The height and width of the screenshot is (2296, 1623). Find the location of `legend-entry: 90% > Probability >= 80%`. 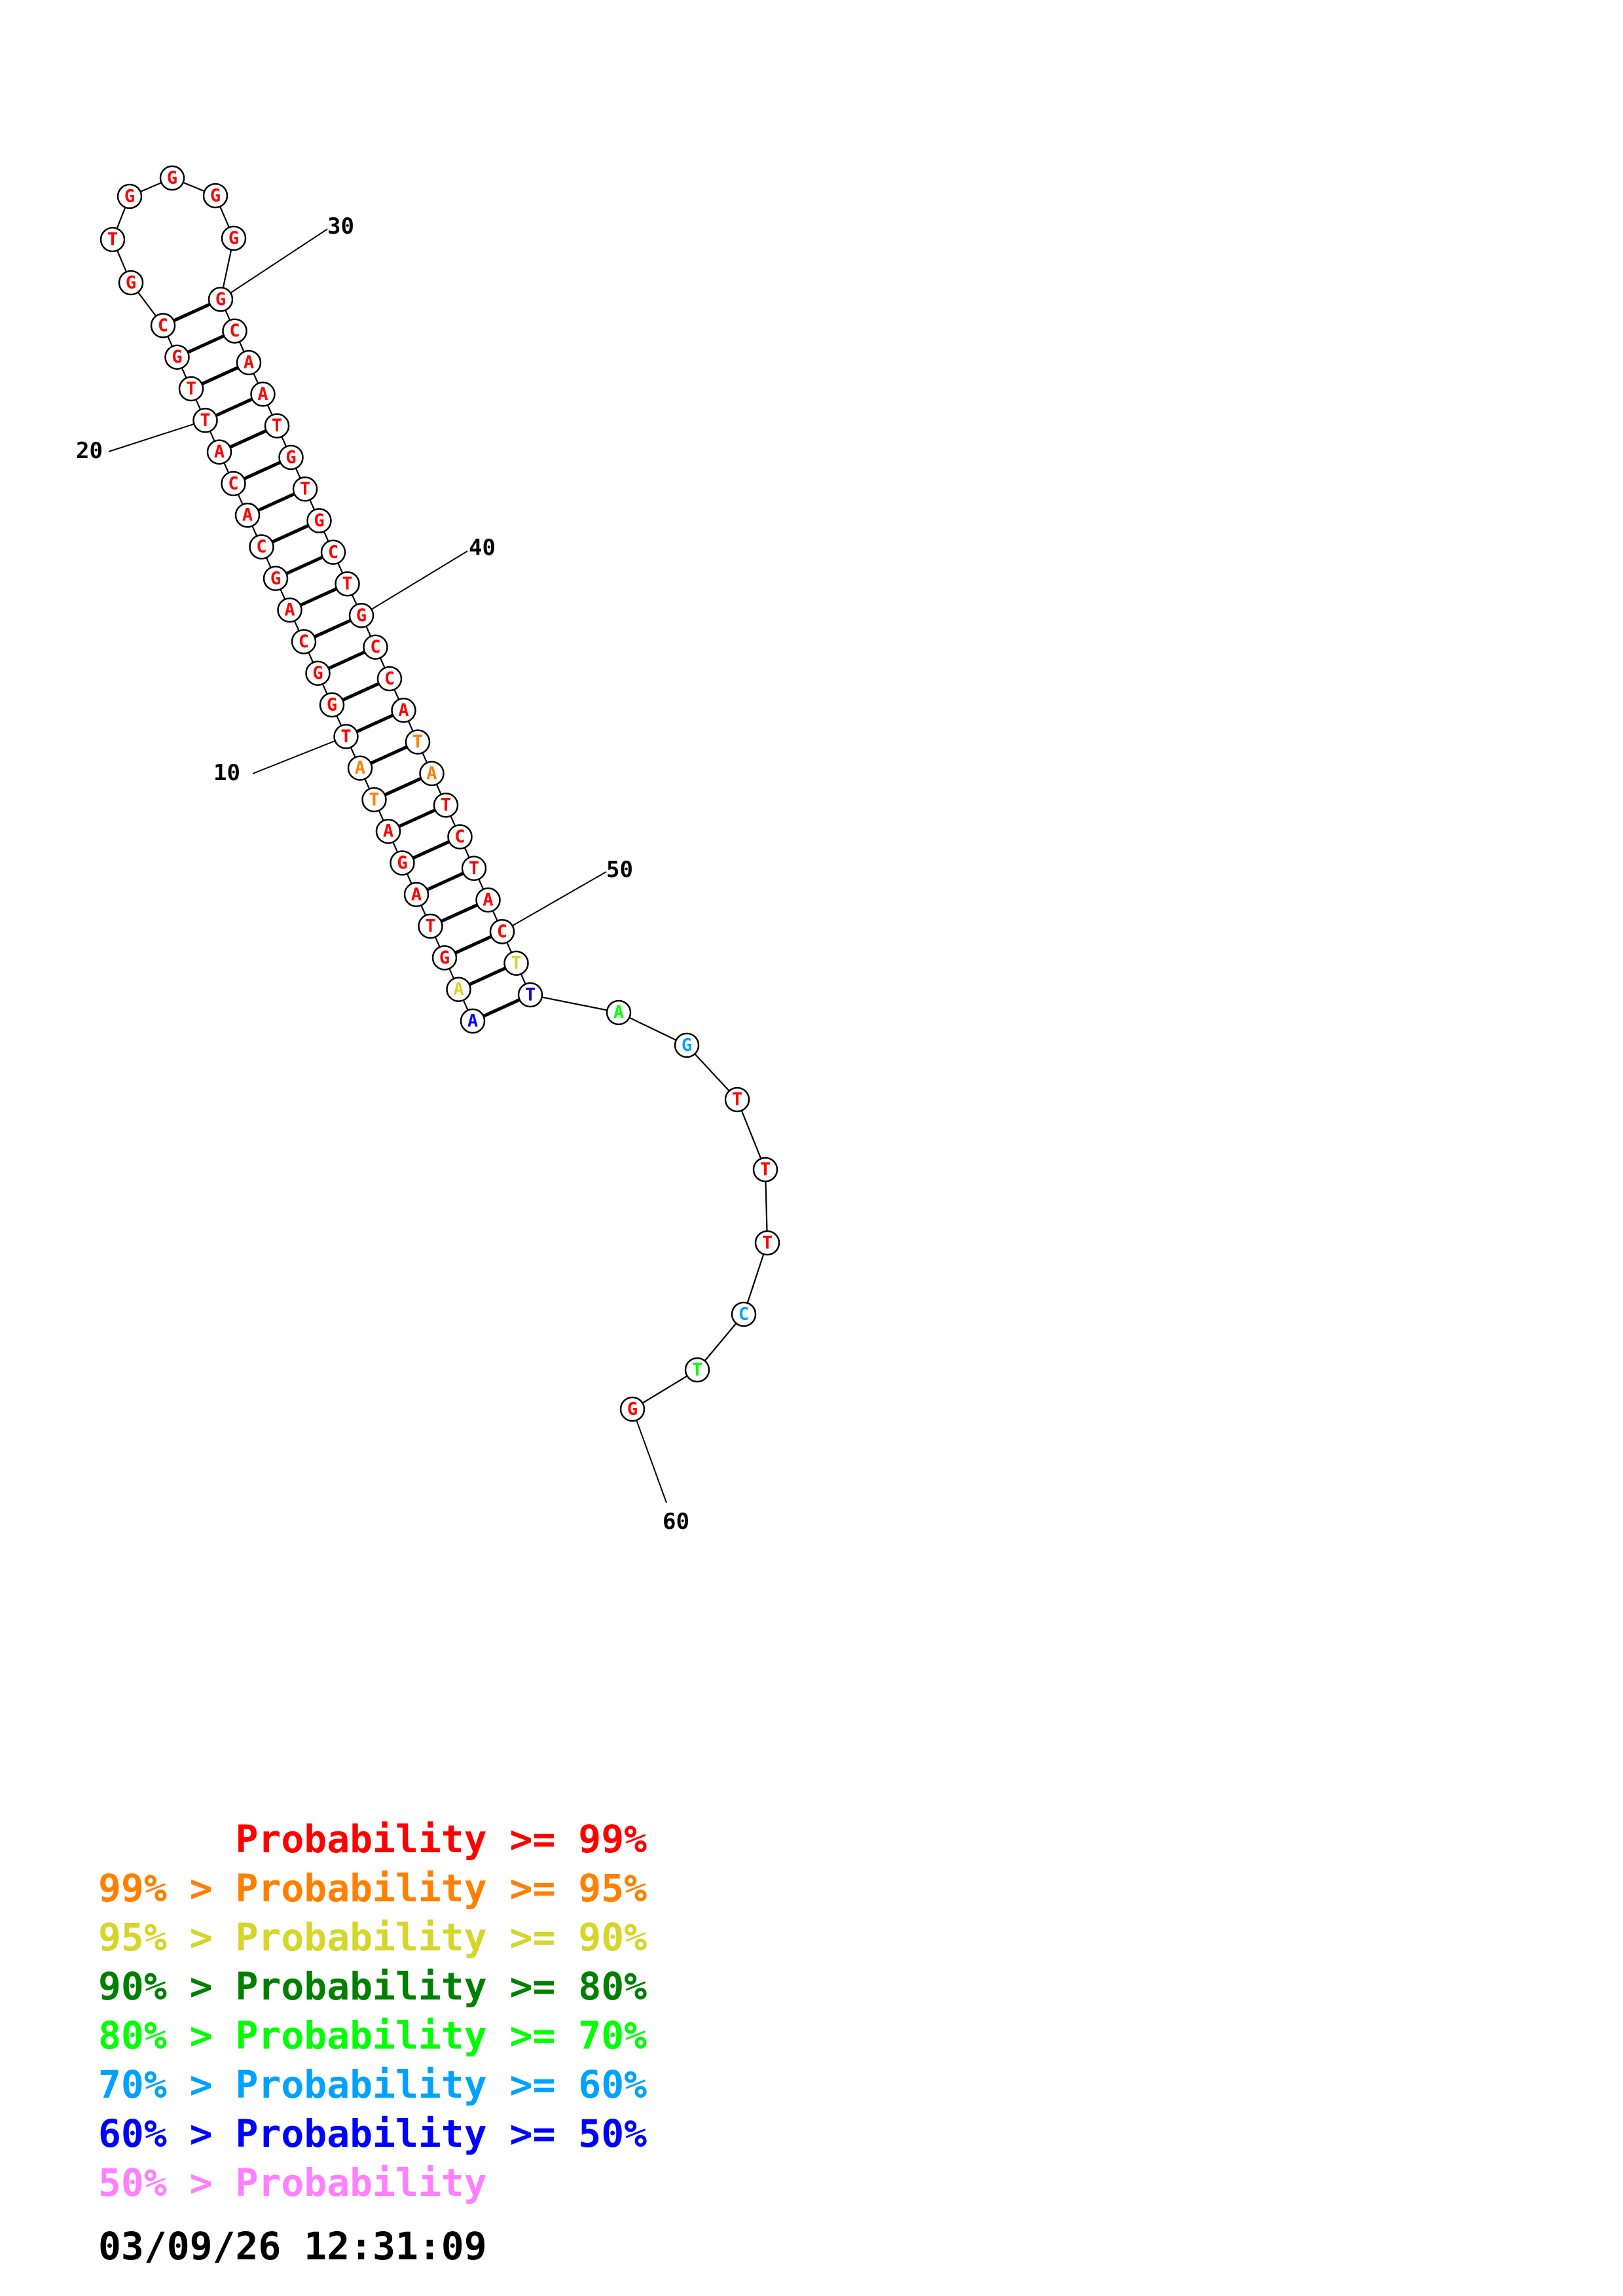

legend-entry: 90% > Probability >= 80% is located at coordinates (372, 1986).